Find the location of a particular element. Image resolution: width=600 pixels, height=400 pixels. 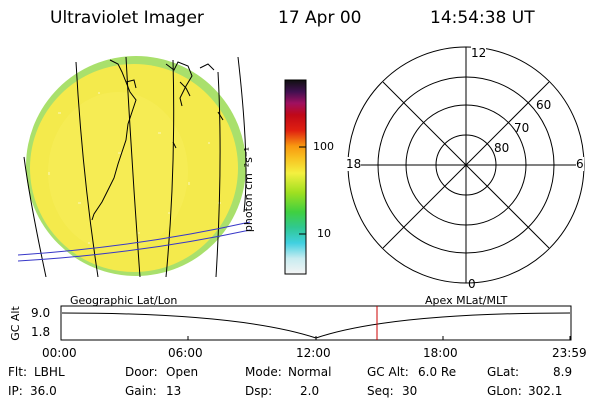

mlt-label-6: 6 is located at coordinates (580, 164).